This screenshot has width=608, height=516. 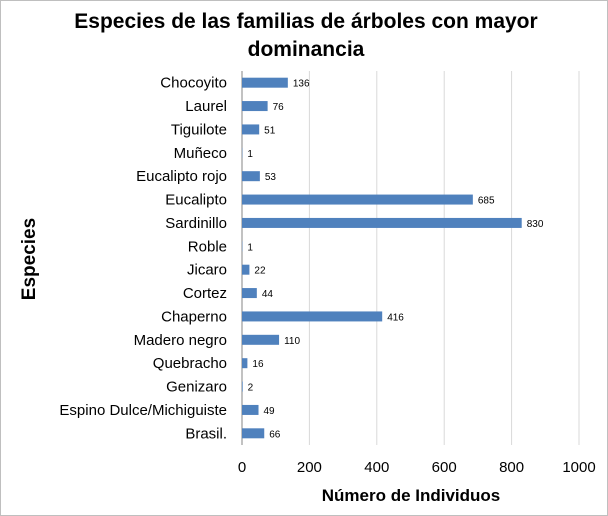 I want to click on category-label: Roble, so click(x=207, y=246).